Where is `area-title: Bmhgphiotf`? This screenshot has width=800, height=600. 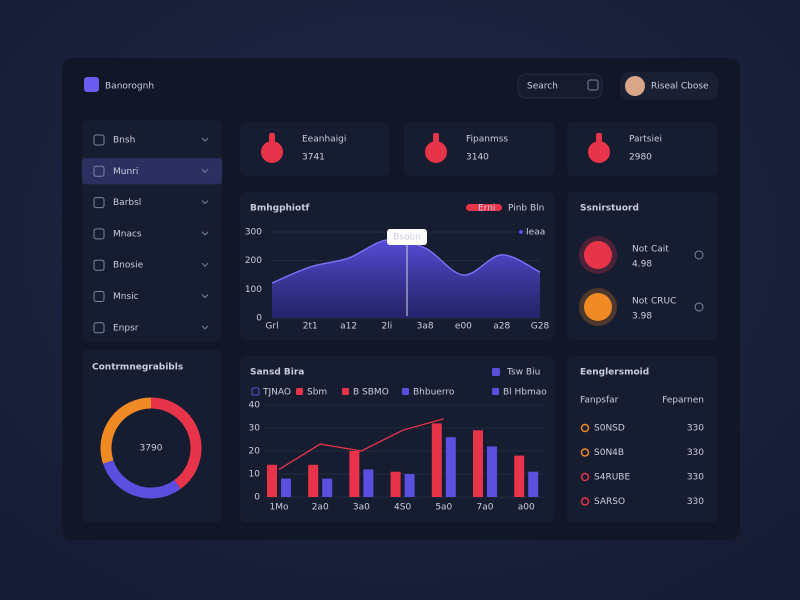 area-title: Bmhgphiotf is located at coordinates (280, 209).